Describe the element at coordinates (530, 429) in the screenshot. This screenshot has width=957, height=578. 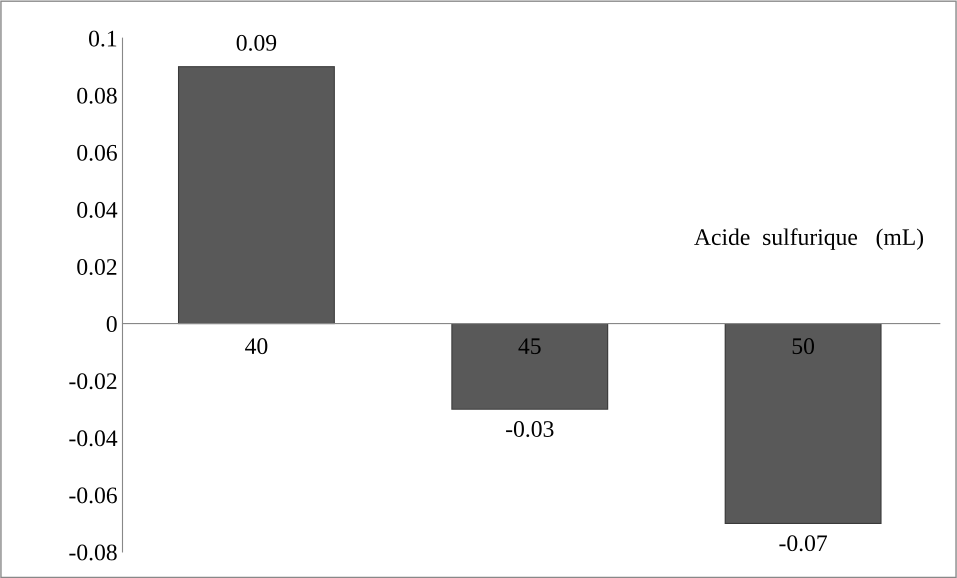
I see `data-label: -0.03` at that location.